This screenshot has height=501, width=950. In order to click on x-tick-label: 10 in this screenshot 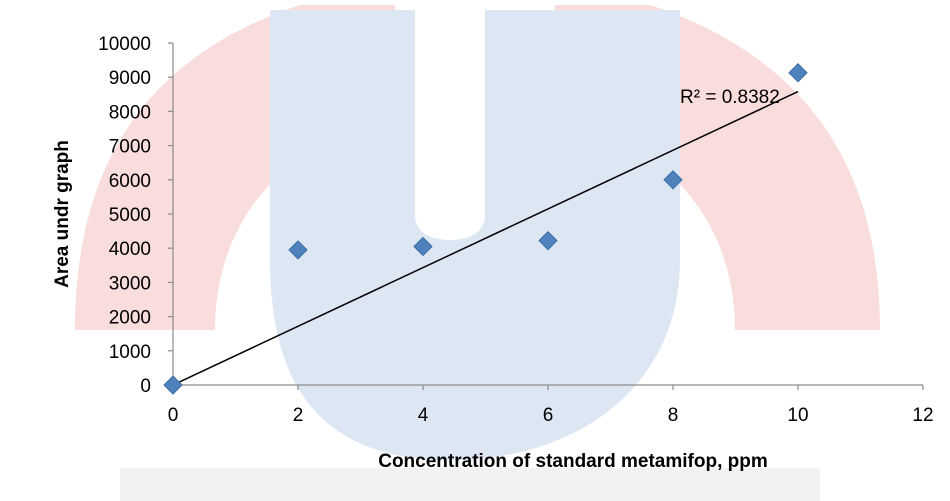, I will do `click(797, 415)`.